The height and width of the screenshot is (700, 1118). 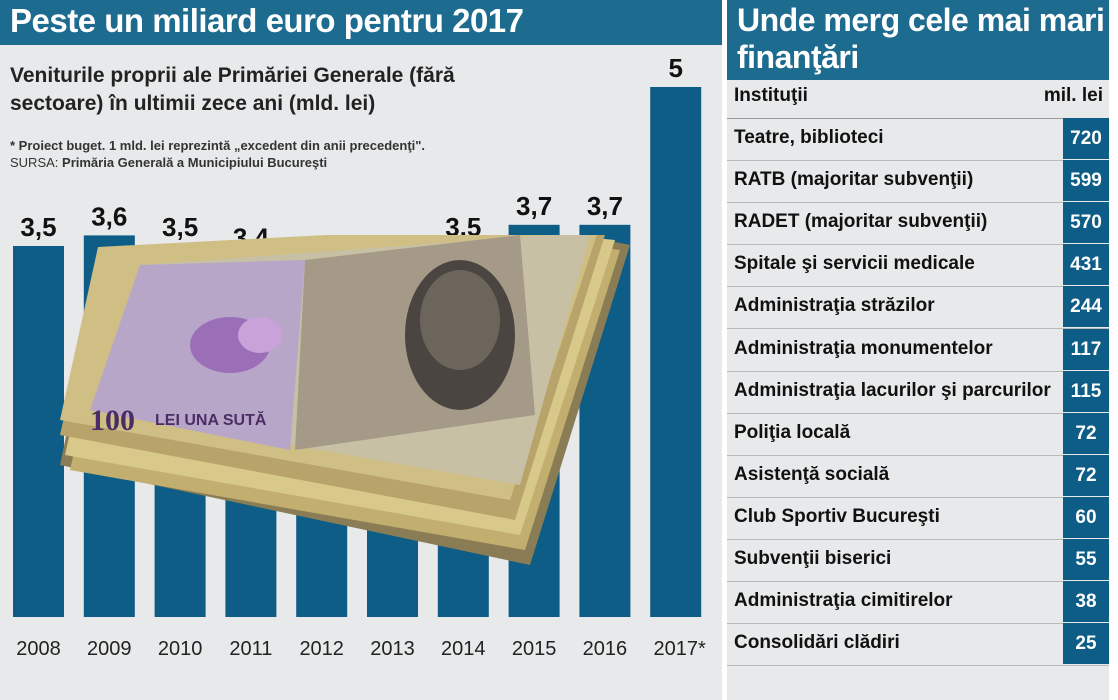 What do you see at coordinates (34, 162) in the screenshot?
I see `source-label: SURSA:` at bounding box center [34, 162].